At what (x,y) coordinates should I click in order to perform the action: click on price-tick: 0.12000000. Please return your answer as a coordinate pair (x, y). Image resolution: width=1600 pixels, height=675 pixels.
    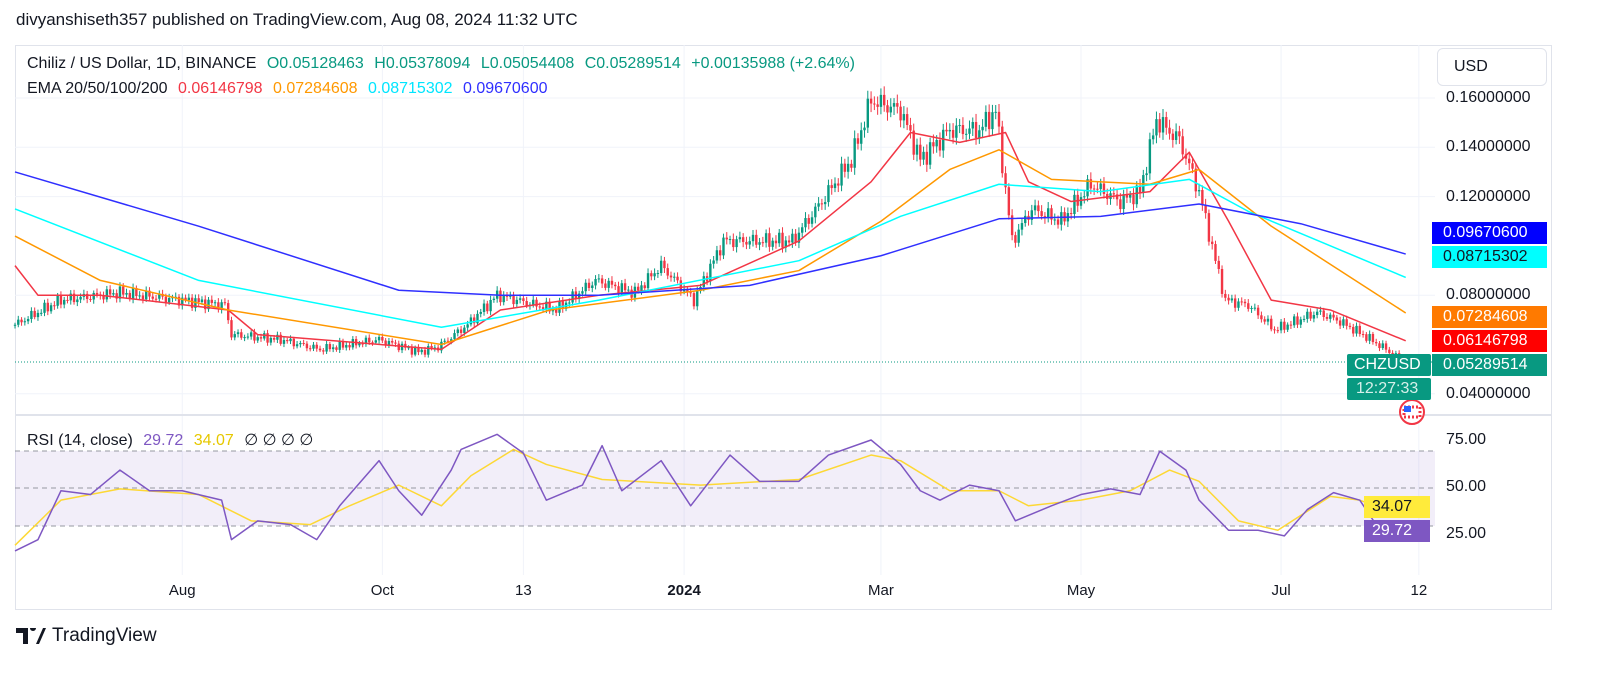
    Looking at the image, I should click on (1488, 196).